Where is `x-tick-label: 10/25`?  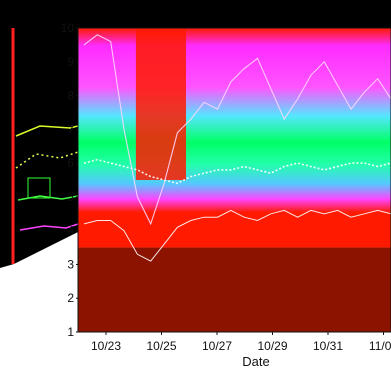
x-tick-label: 10/25 is located at coordinates (161, 346).